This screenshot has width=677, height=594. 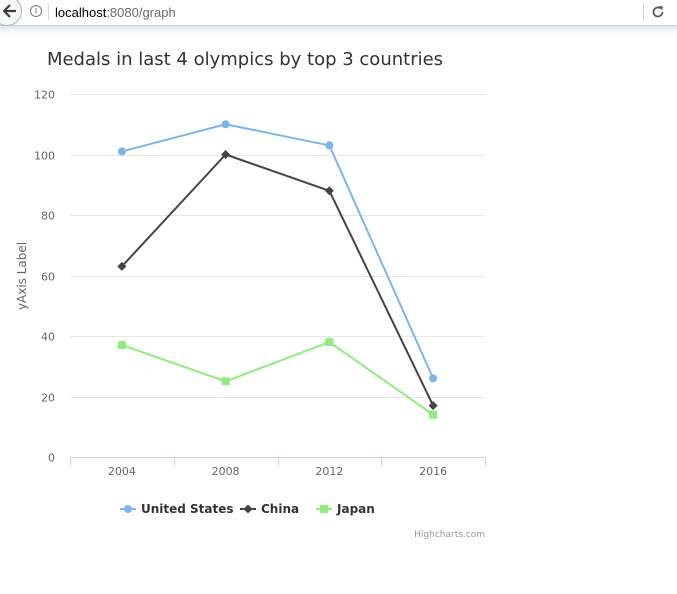 What do you see at coordinates (449, 535) in the screenshot?
I see `credits-link: Highcharts.com` at bounding box center [449, 535].